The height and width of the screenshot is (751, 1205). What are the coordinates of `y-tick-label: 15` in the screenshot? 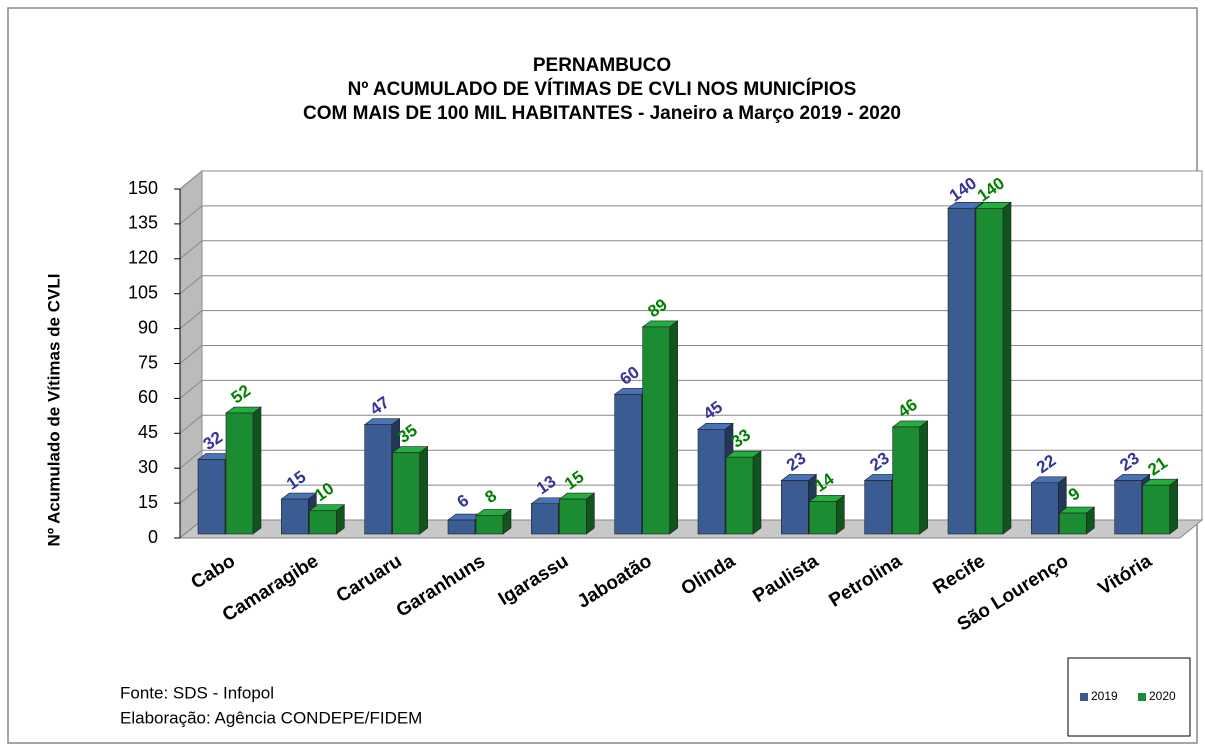 It's located at (148, 502).